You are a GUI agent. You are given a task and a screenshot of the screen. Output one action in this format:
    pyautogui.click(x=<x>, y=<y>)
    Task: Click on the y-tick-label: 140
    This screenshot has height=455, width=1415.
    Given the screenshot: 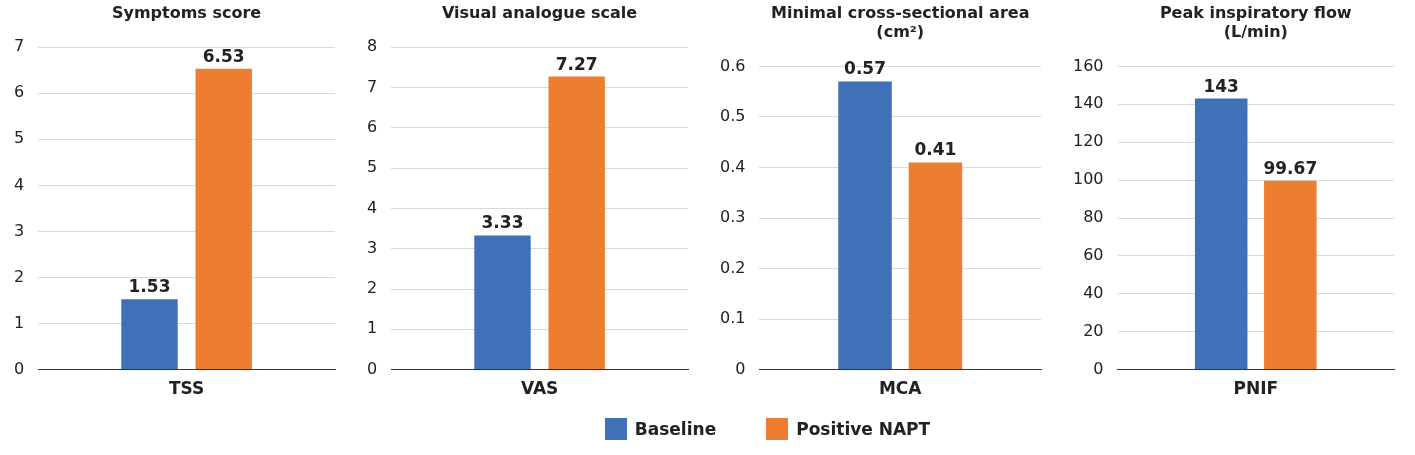 What is the action you would take?
    pyautogui.click(x=1088, y=103)
    